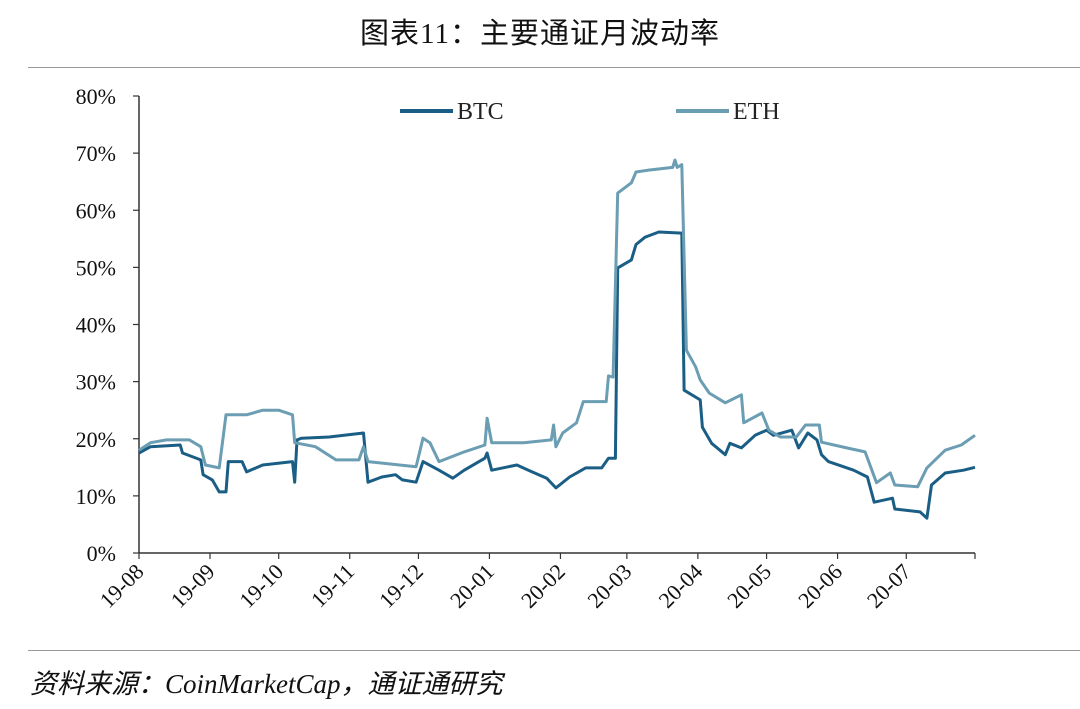  Describe the element at coordinates (96, 267) in the screenshot. I see `y-tick-label: 50%` at that location.